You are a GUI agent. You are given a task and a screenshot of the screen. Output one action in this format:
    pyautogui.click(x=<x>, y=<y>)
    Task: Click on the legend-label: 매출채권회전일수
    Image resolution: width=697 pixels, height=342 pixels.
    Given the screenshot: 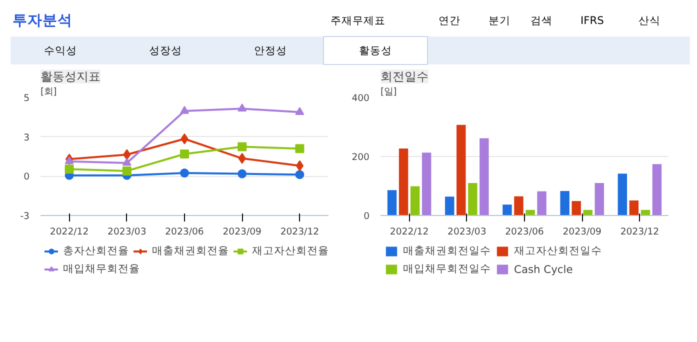 What is the action you would take?
    pyautogui.click(x=447, y=251)
    